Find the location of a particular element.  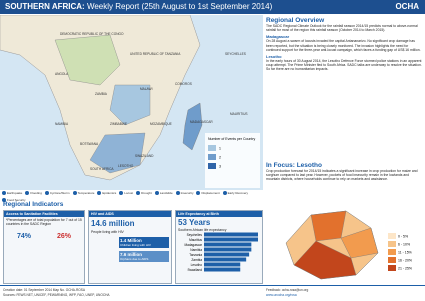

focus-heading: In Focus: Lesotho is located at coordinates (294, 165).